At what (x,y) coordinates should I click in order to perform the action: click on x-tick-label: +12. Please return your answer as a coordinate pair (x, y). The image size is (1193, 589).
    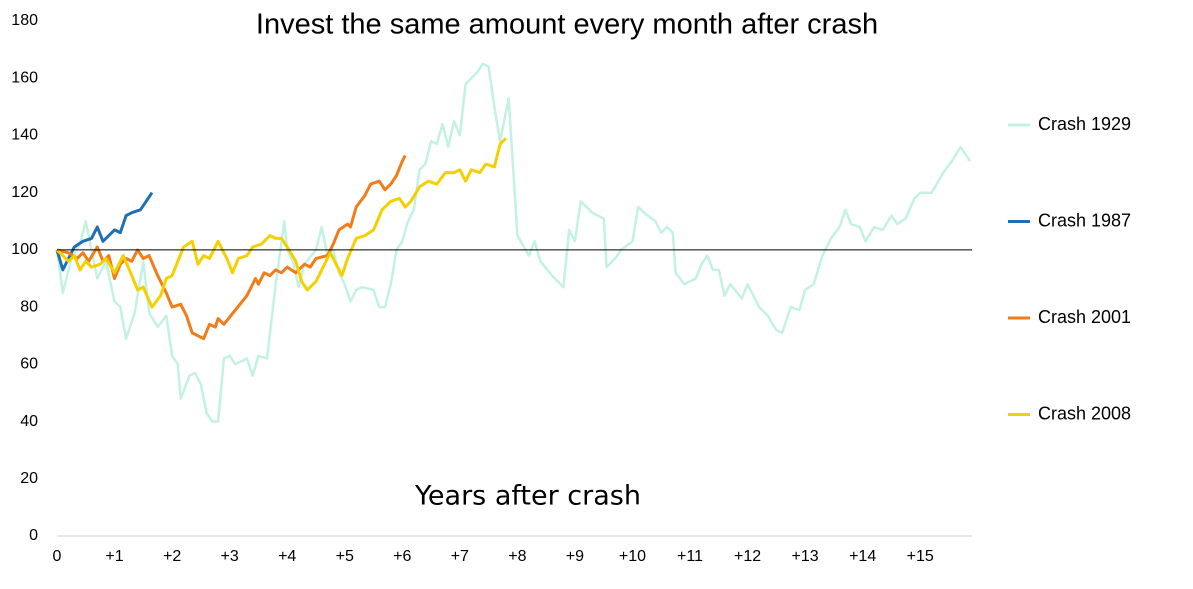
    Looking at the image, I should click on (747, 556).